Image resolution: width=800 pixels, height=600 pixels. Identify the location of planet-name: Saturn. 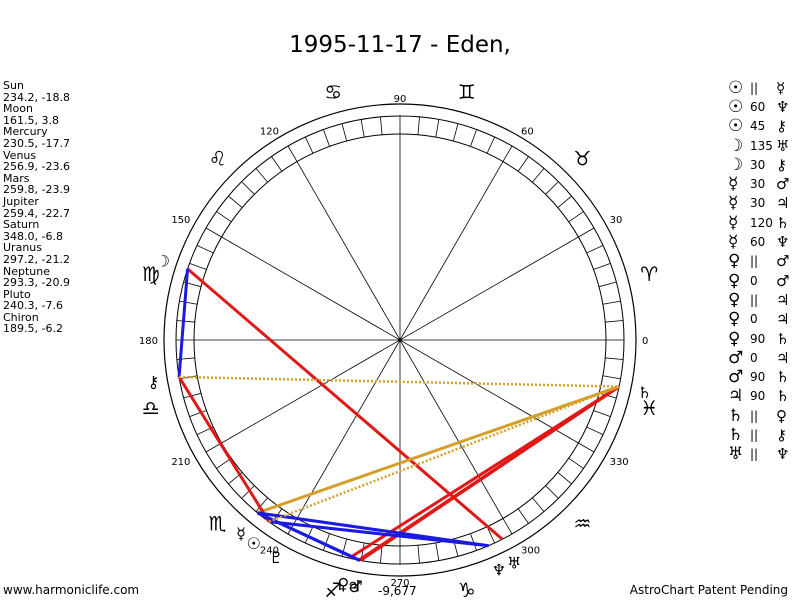
(21, 225).